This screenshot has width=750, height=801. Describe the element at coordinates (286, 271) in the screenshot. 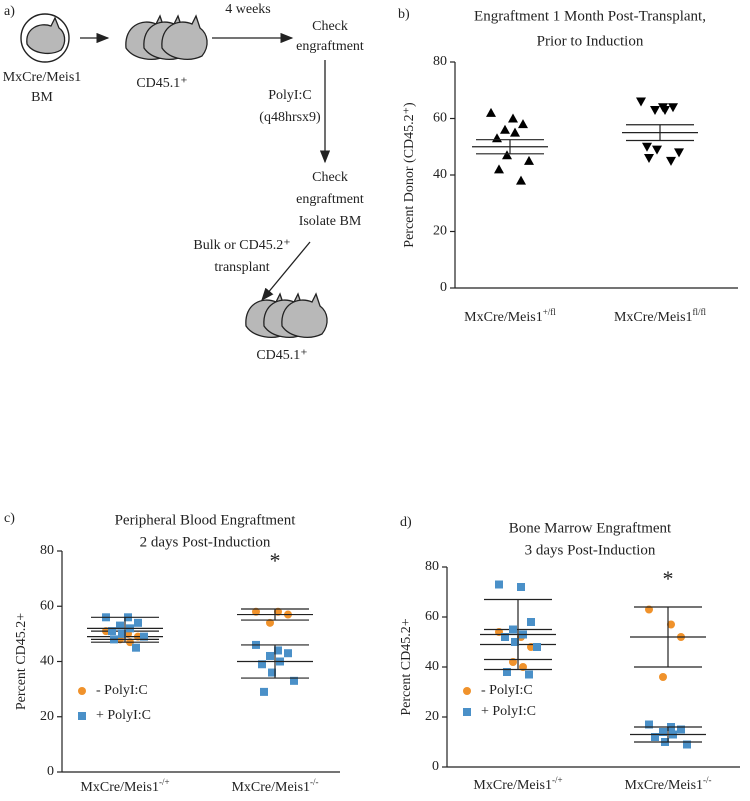

I see `arrow` at that location.